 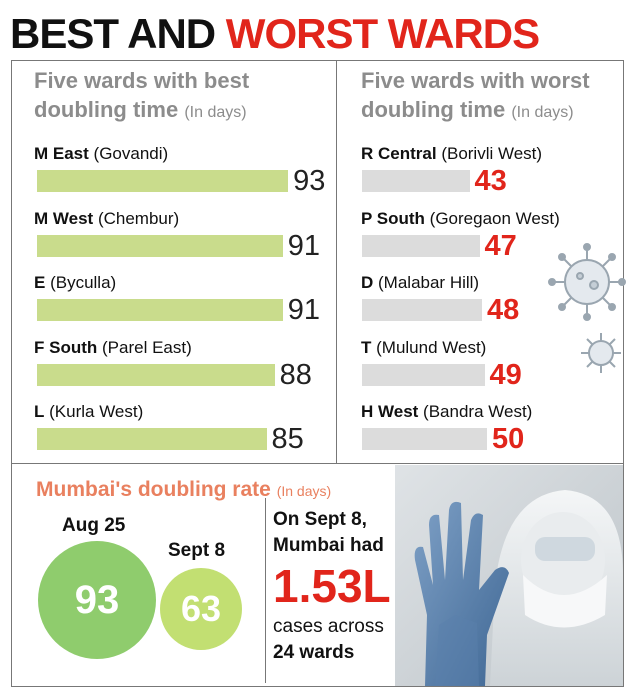 What do you see at coordinates (66, 347) in the screenshot?
I see `best-ward-name: F South` at bounding box center [66, 347].